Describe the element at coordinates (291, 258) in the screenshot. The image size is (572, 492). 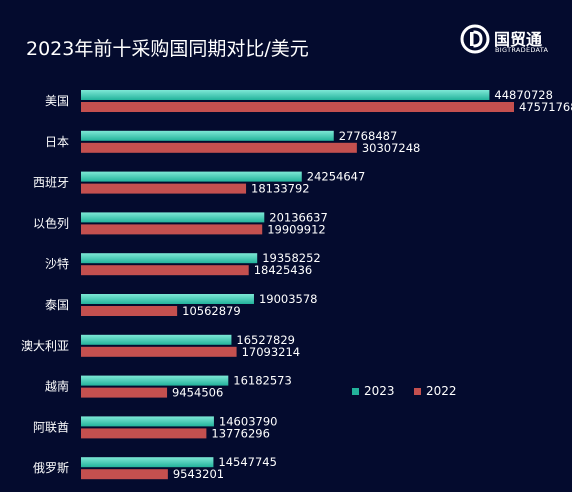
I see `data-label-2023: 19358252` at that location.